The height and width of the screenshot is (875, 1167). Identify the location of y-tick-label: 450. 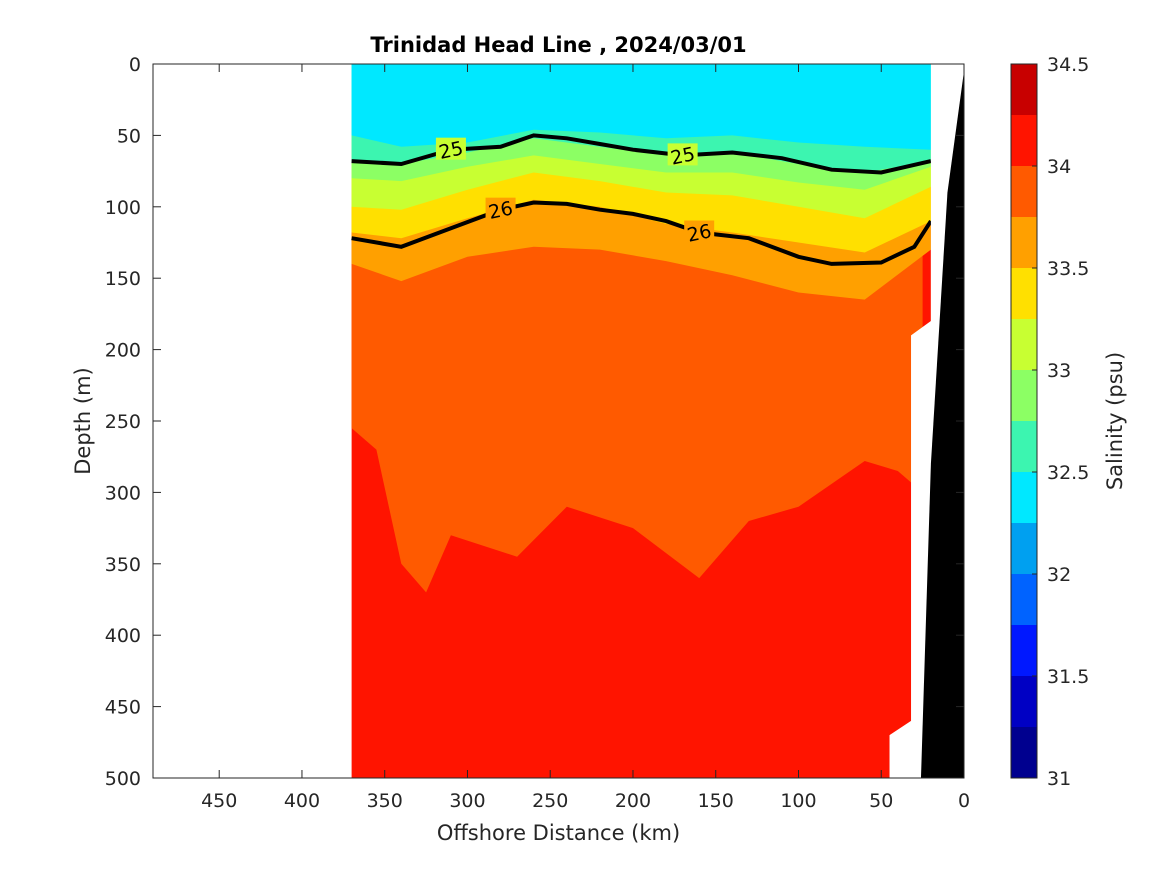
(123, 708).